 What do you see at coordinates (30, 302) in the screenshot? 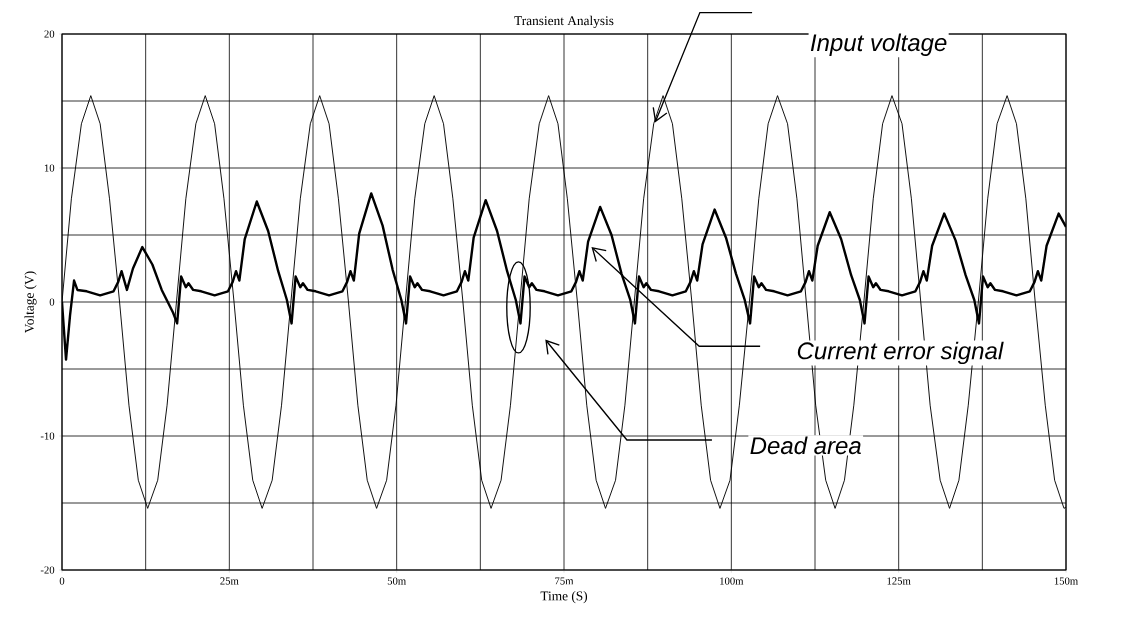
I see `y-axis-title: Voltage (V)` at bounding box center [30, 302].